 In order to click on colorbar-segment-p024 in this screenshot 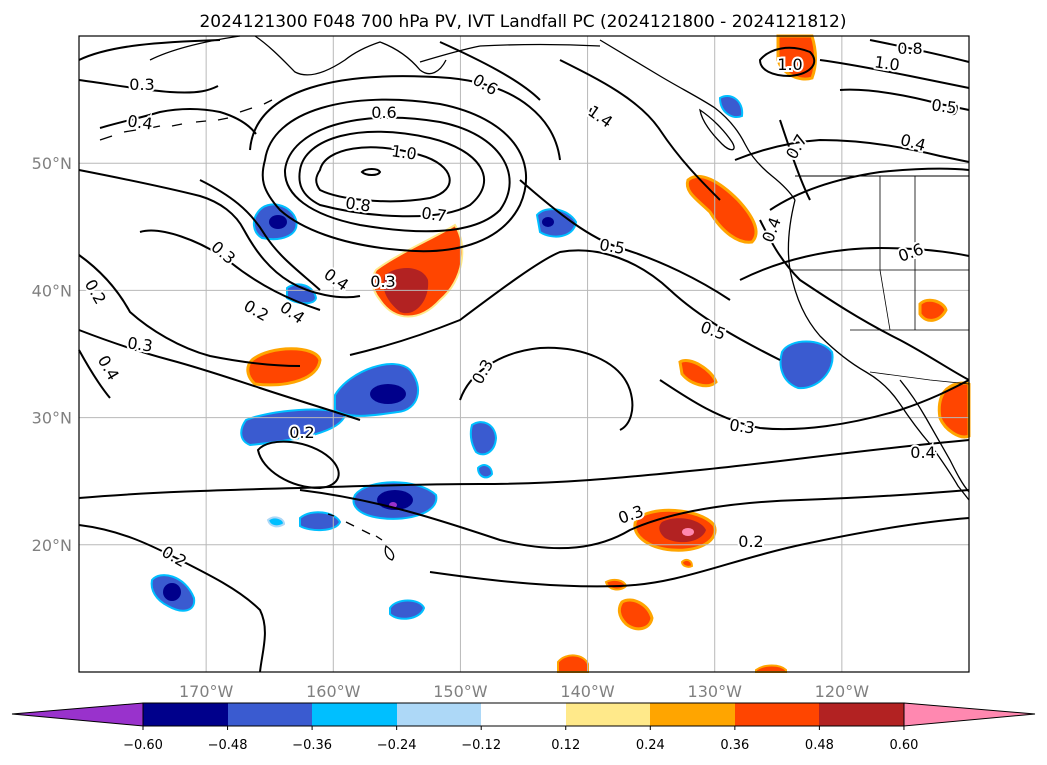, I will do `click(692, 714)`.